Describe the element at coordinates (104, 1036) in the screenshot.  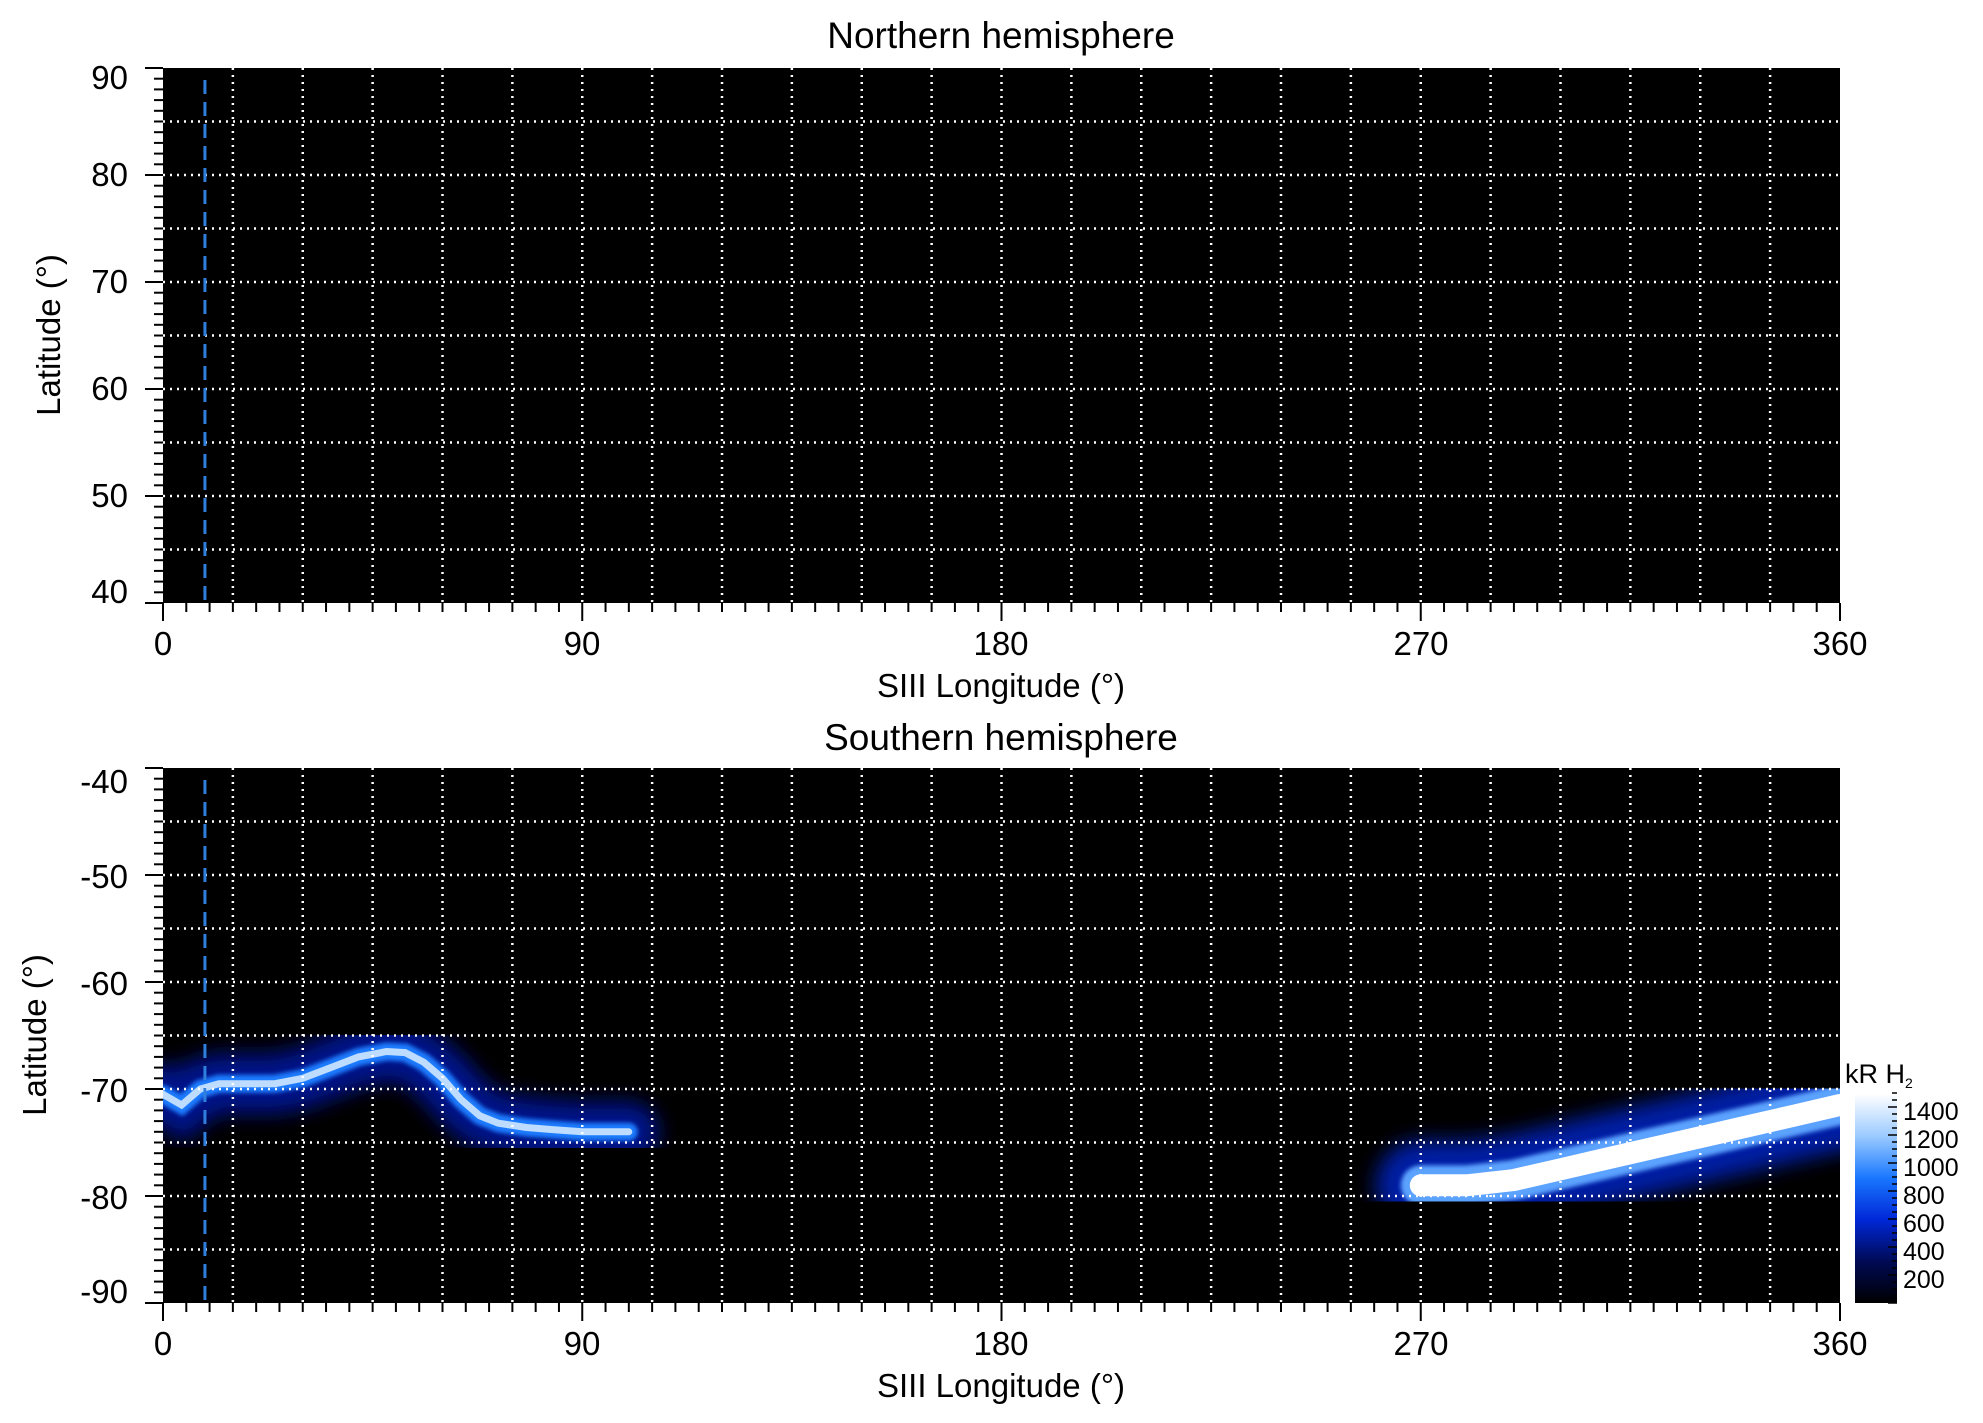
I see `south-y-ticks: -40 -50 -60 -70 -80 -90` at that location.